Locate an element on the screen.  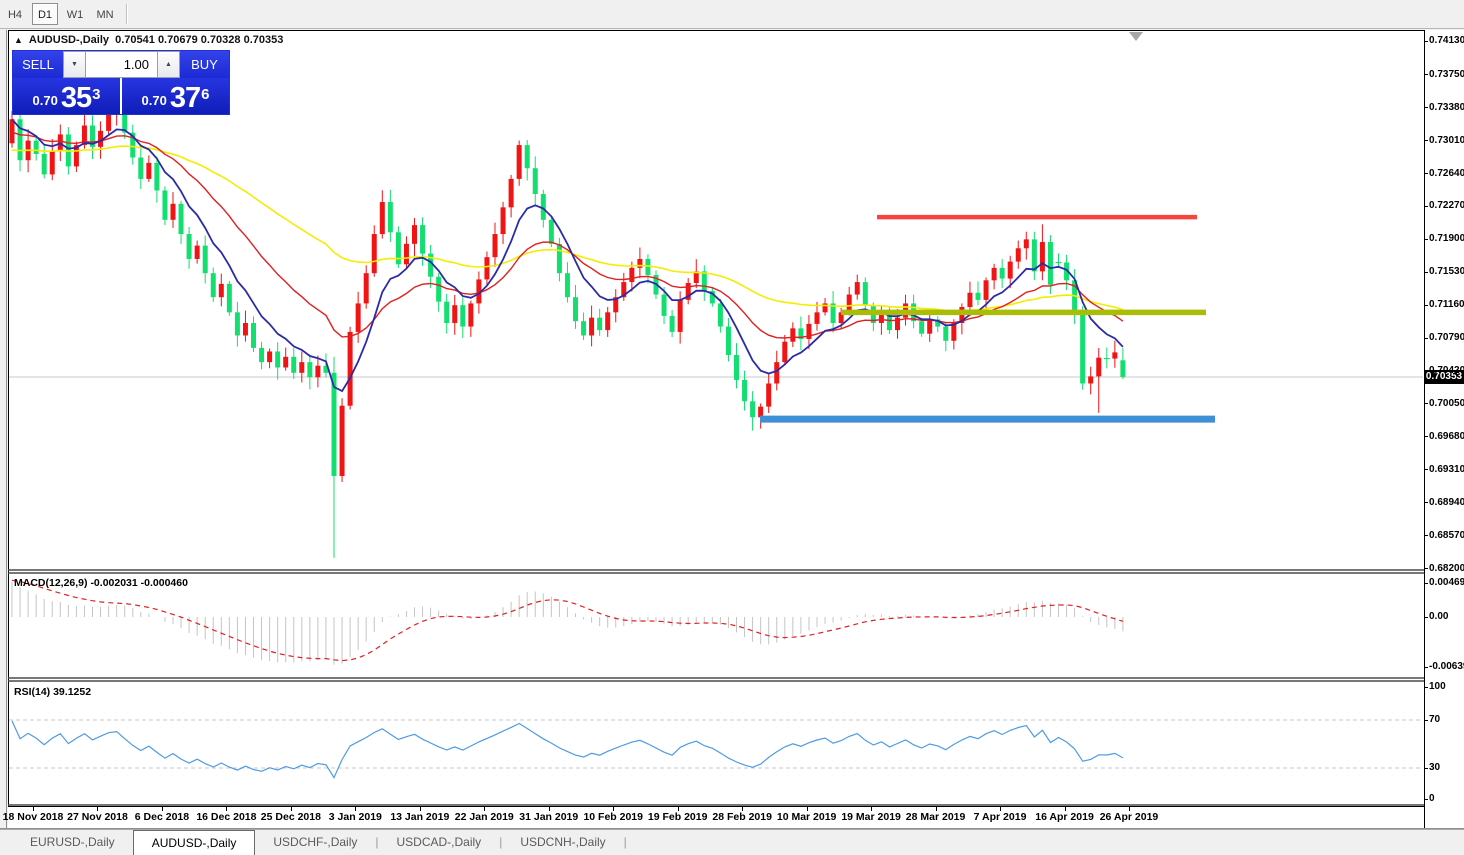
price-axis-pane is located at coordinates (1444, 429).